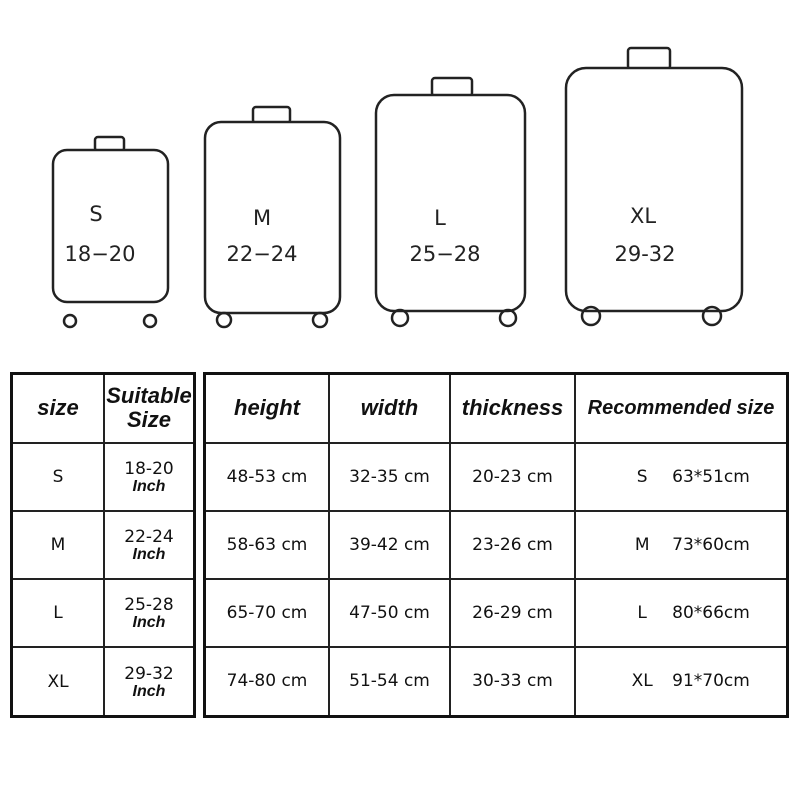 This screenshot has width=800, height=800. Describe the element at coordinates (389, 612) in the screenshot. I see `width-cell: 47-50 cm` at that location.